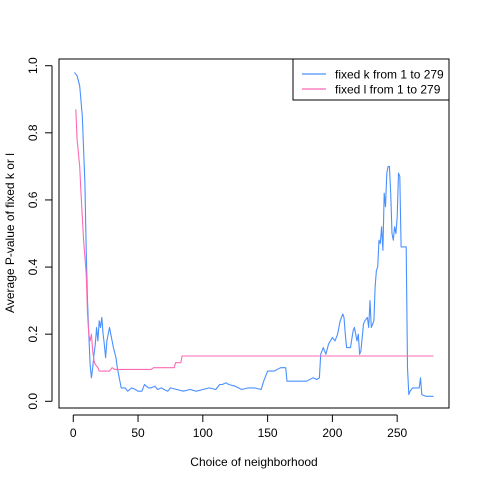 Image resolution: width=480 pixels, height=480 pixels. Describe the element at coordinates (33, 65) in the screenshot. I see `y-tick-label: 1.0` at that location.